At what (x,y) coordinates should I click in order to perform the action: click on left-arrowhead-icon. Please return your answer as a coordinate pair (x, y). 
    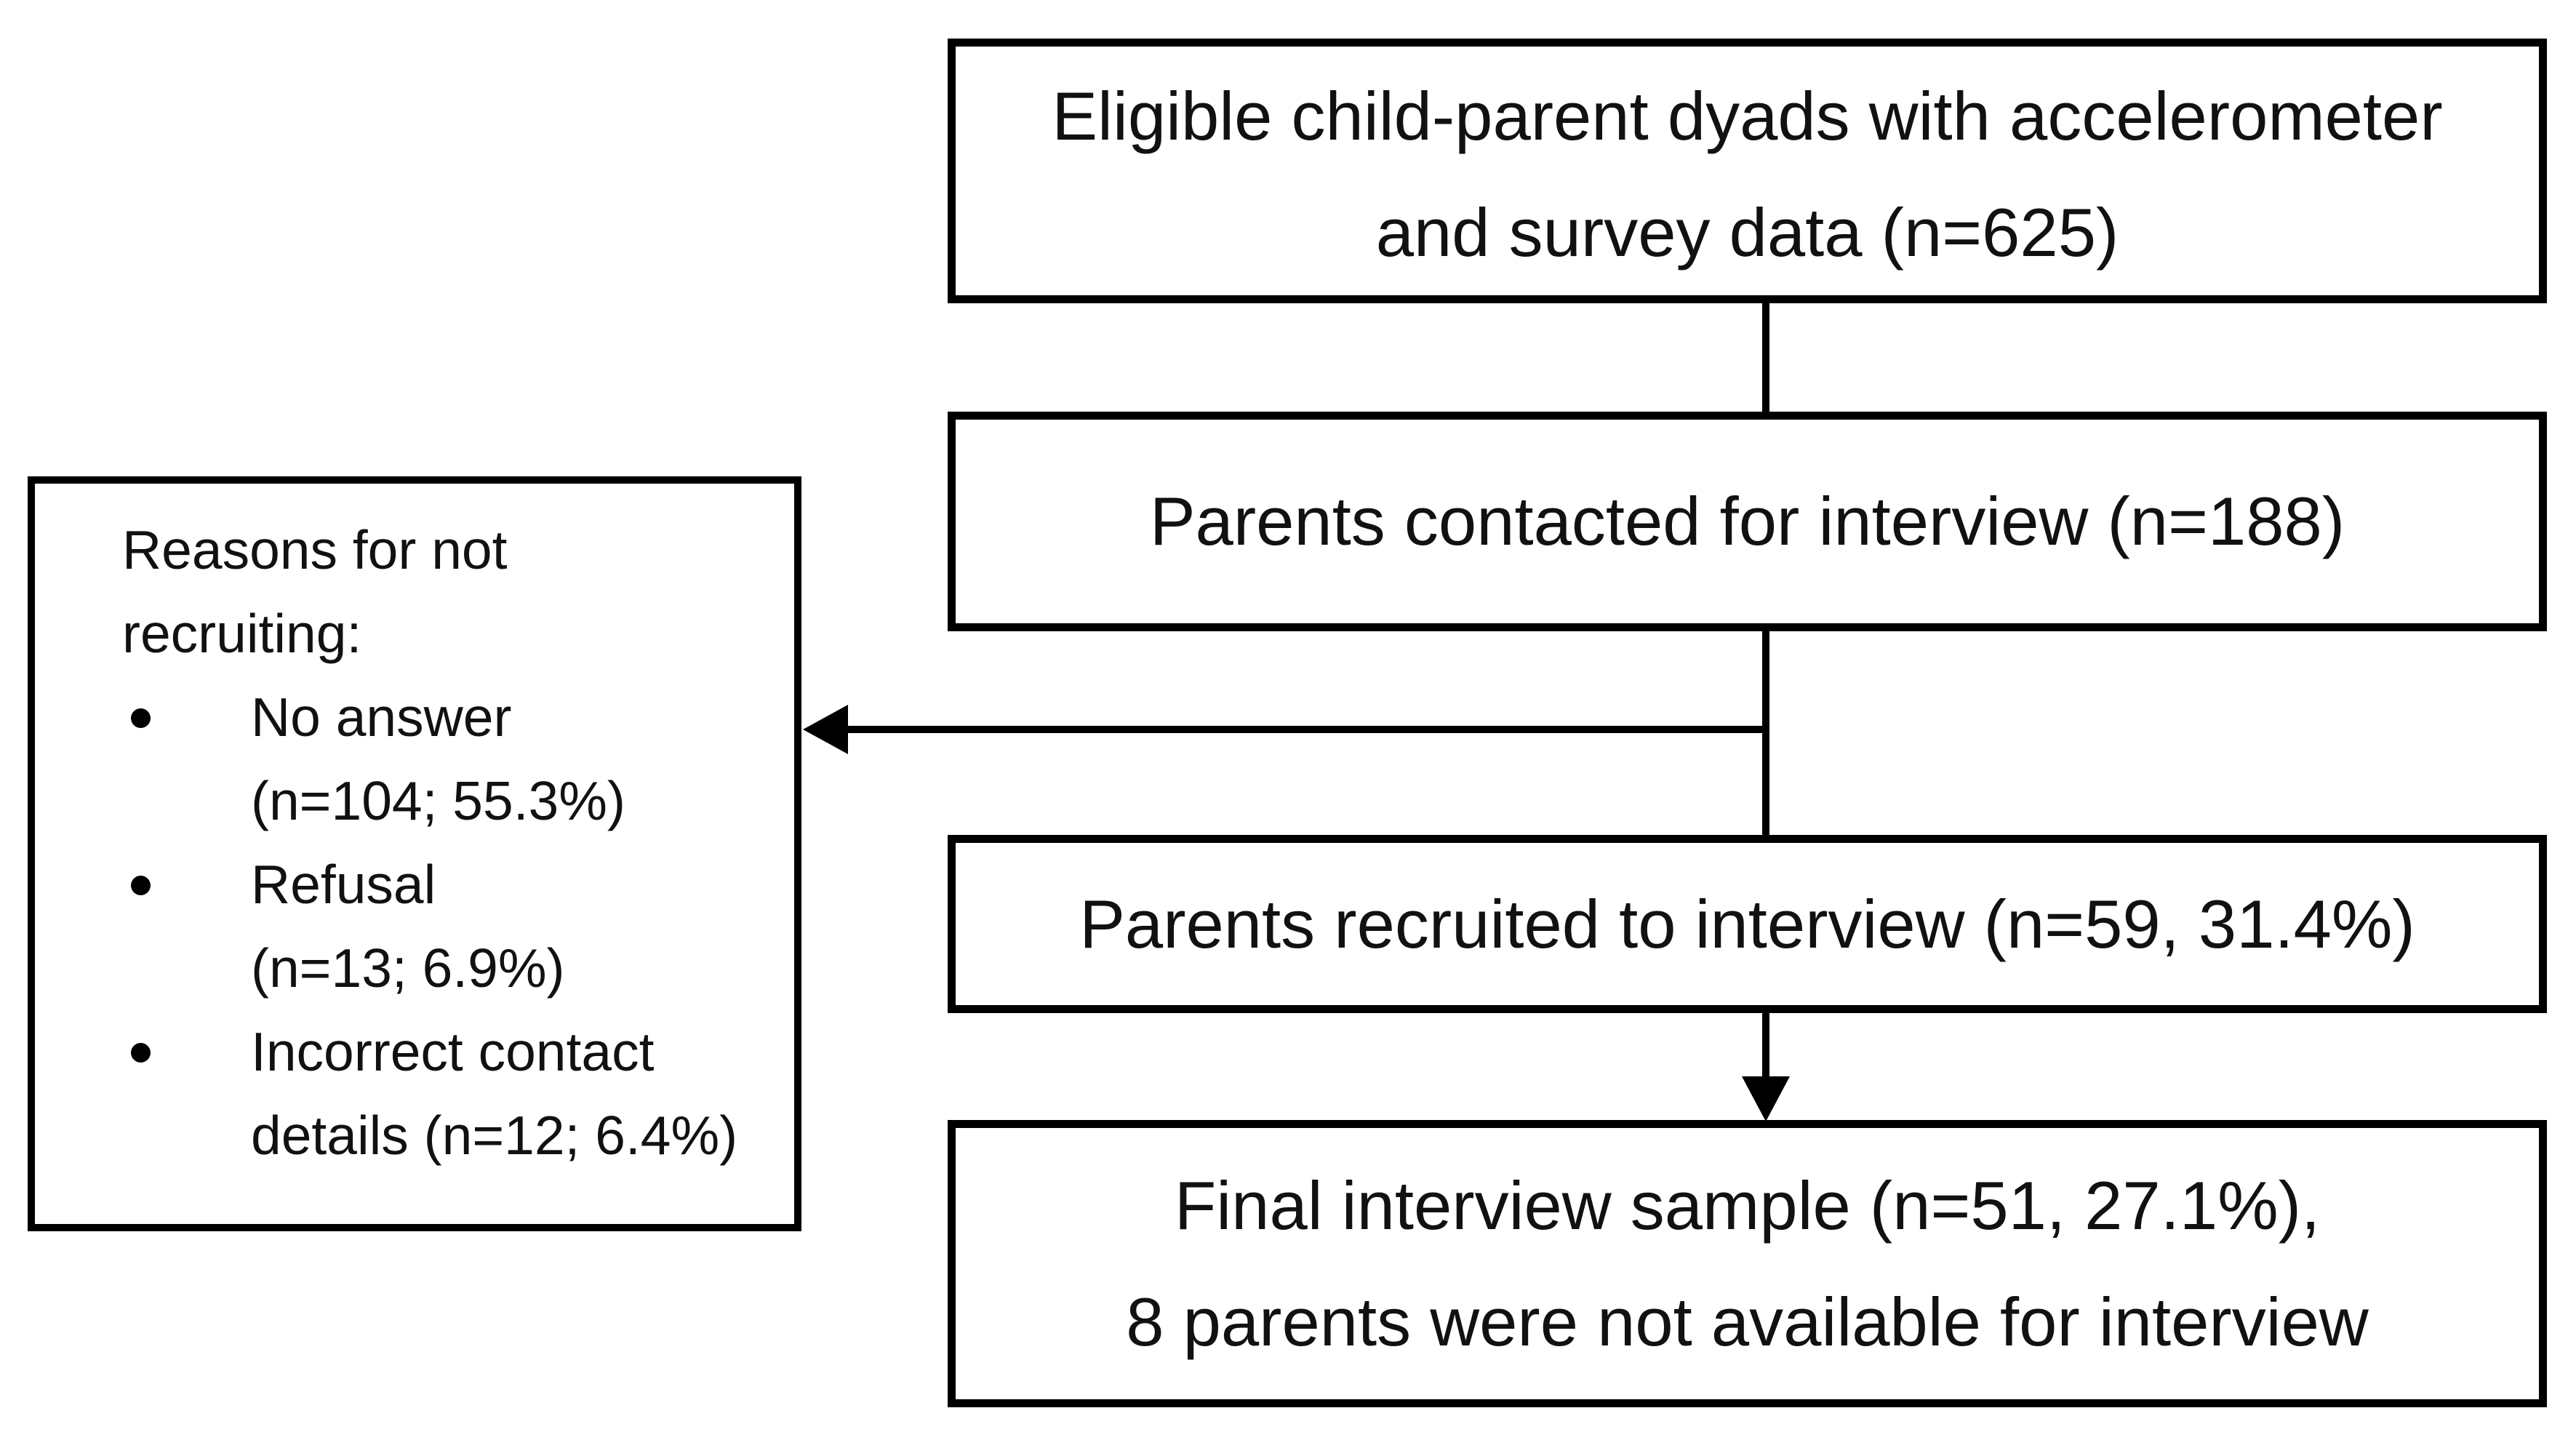
    Looking at the image, I should click on (825, 729).